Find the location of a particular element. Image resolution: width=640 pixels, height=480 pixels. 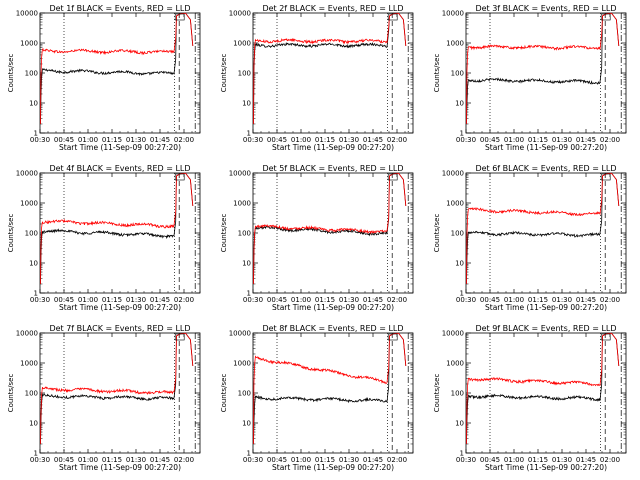

panel-title: Det 4f BLACK = Events, RED = LLD is located at coordinates (119, 168).